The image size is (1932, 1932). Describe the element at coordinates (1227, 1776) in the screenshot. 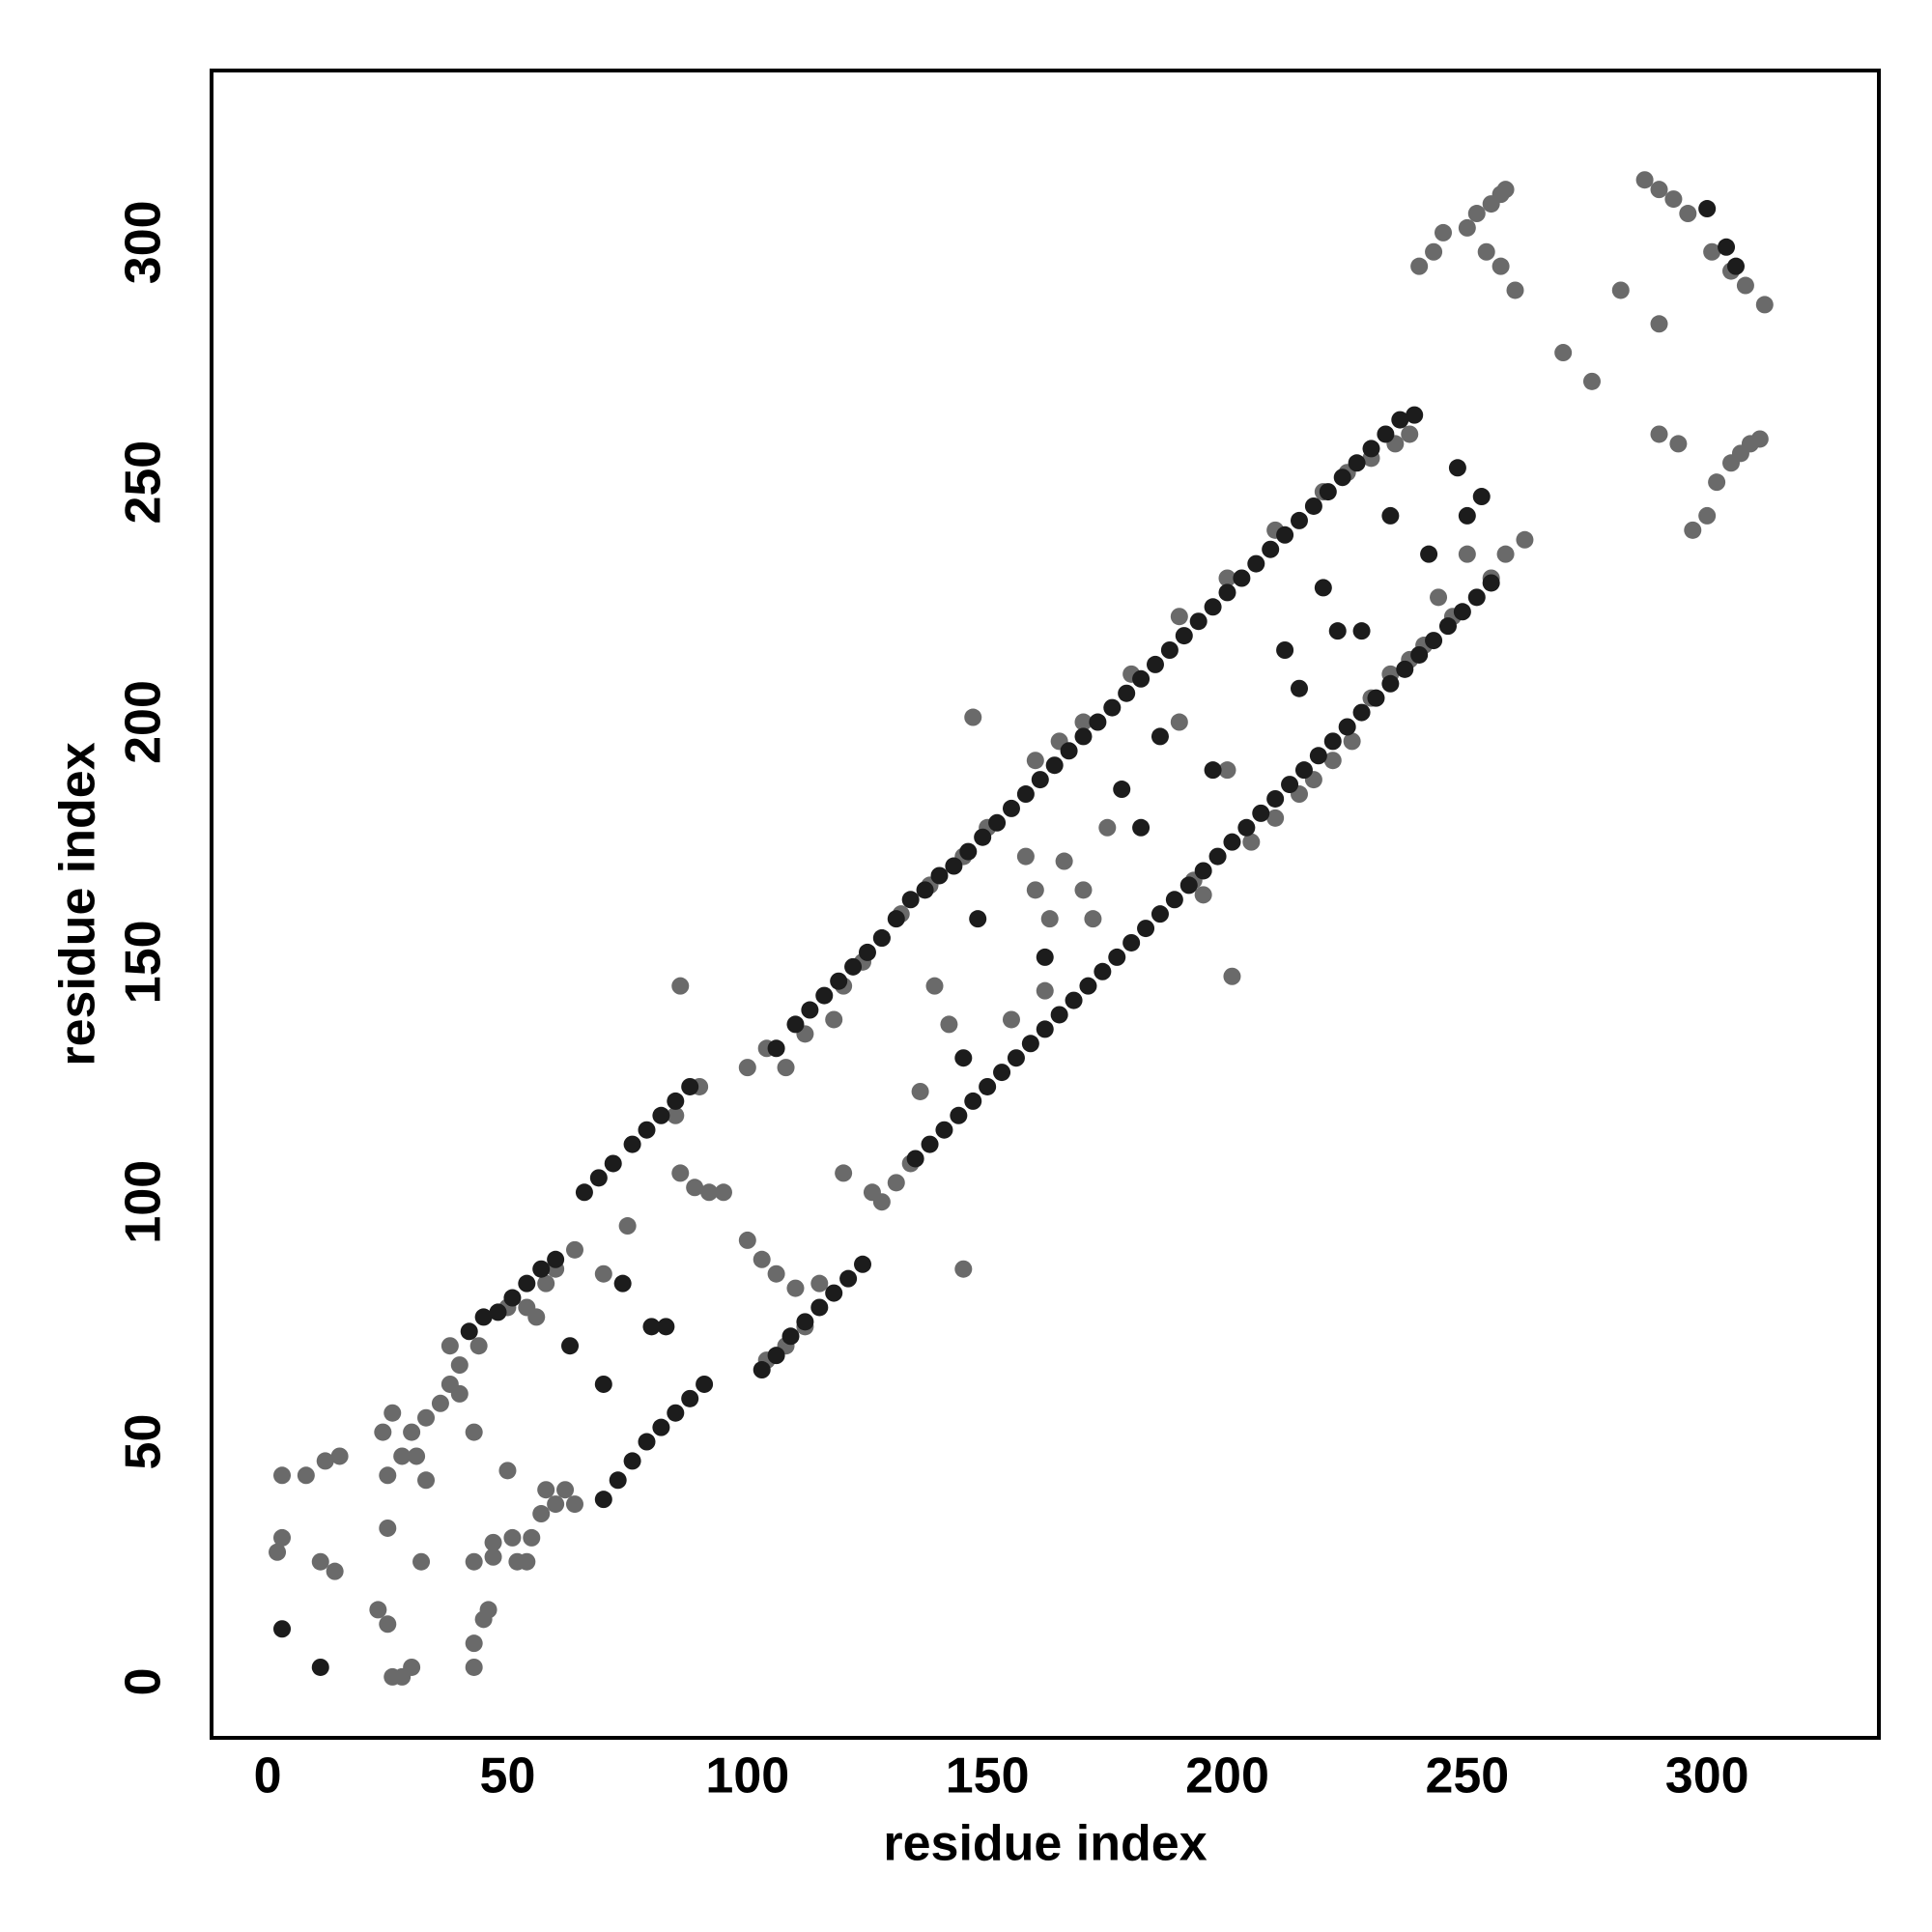

I see `x-tick-label: 200` at that location.